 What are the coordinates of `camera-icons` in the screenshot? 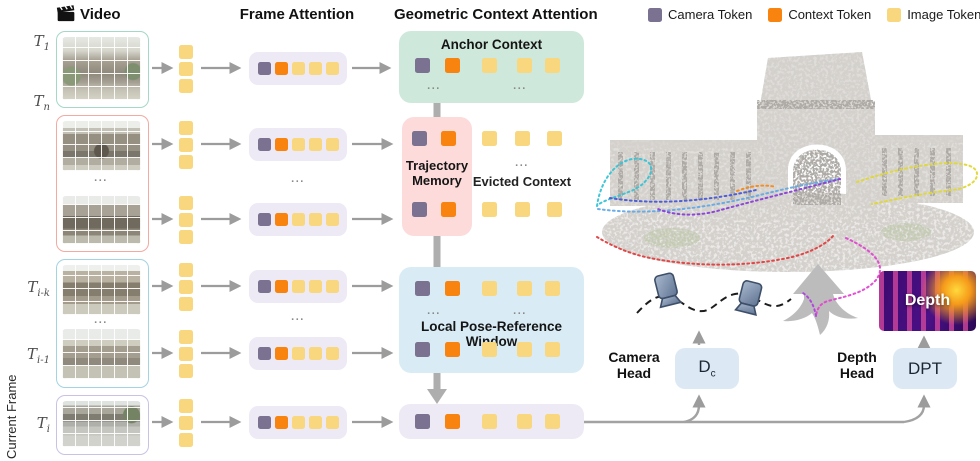 It's located at (708, 293).